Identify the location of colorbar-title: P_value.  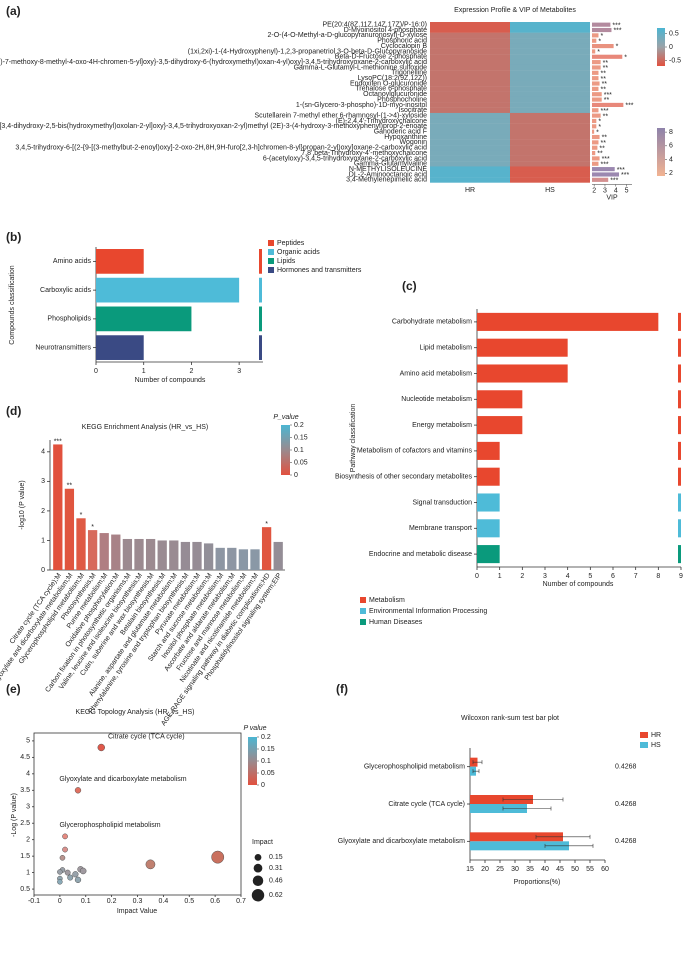
(285, 417).